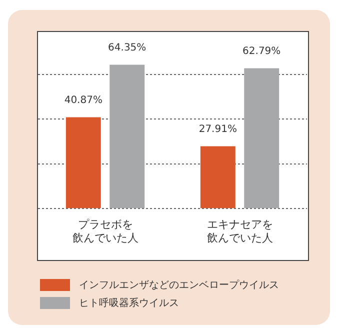 The image size is (350, 335). What do you see at coordinates (105, 231) in the screenshot?
I see `x-tick-label: プラセボを飲んでいた人` at bounding box center [105, 231].